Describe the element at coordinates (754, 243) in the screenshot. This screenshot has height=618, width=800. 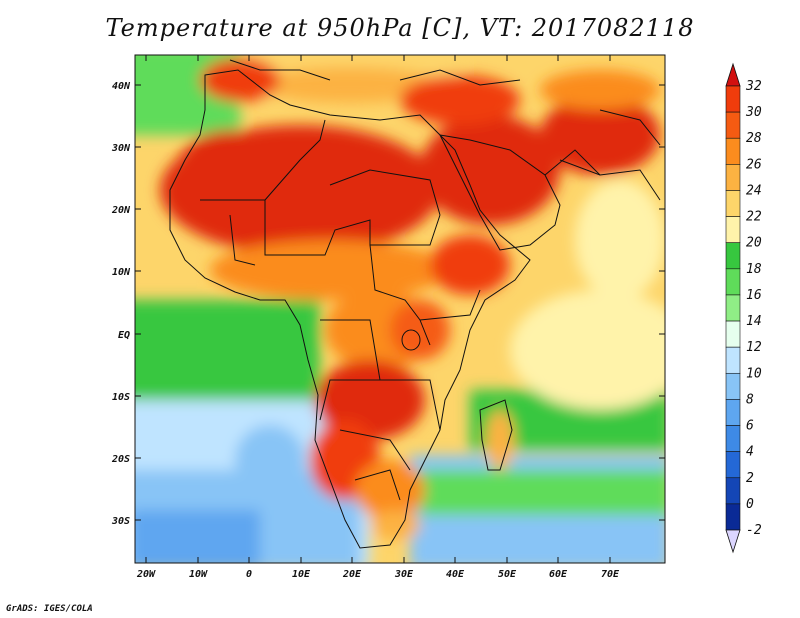
I see `colorbar-label: 20` at that location.